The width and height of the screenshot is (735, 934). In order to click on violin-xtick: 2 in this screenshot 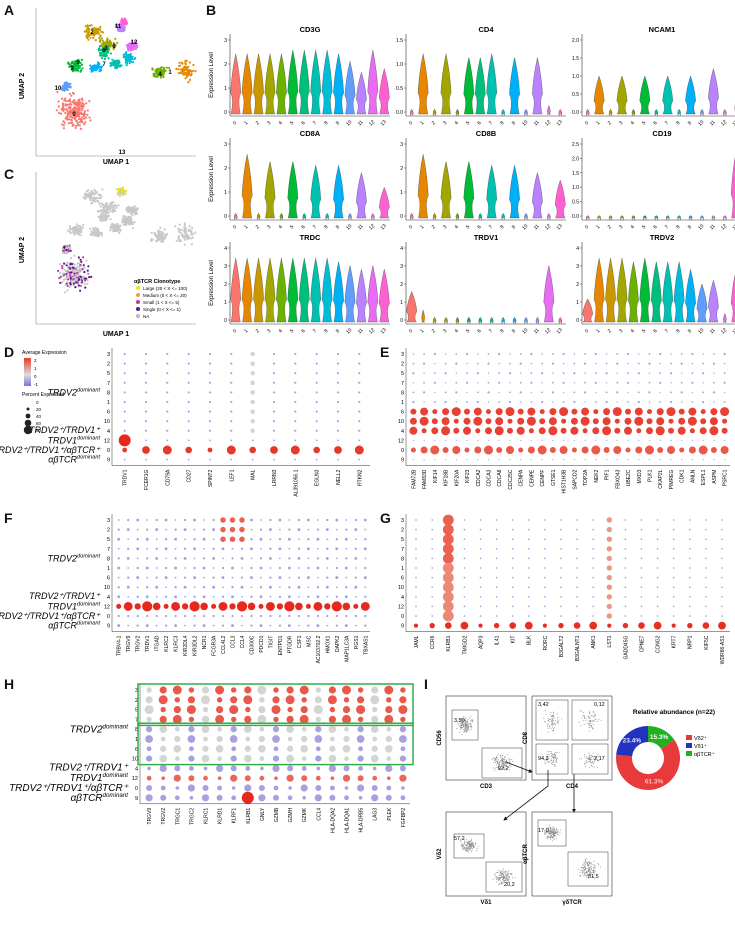, I will do `click(258, 123)`.